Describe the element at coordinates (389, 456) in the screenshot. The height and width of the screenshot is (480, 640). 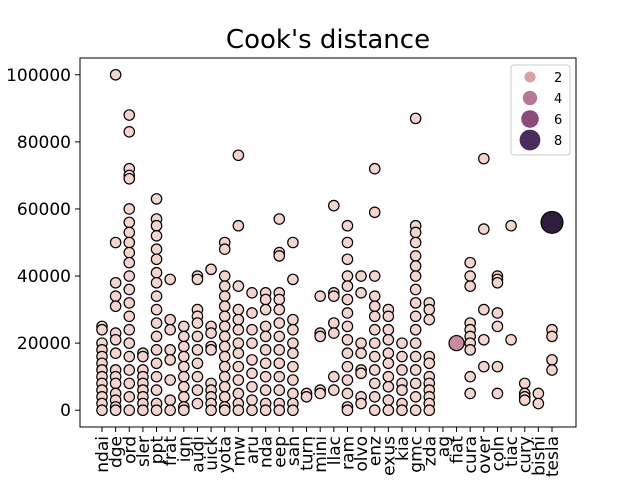
I see `x-tick-label: exus` at that location.